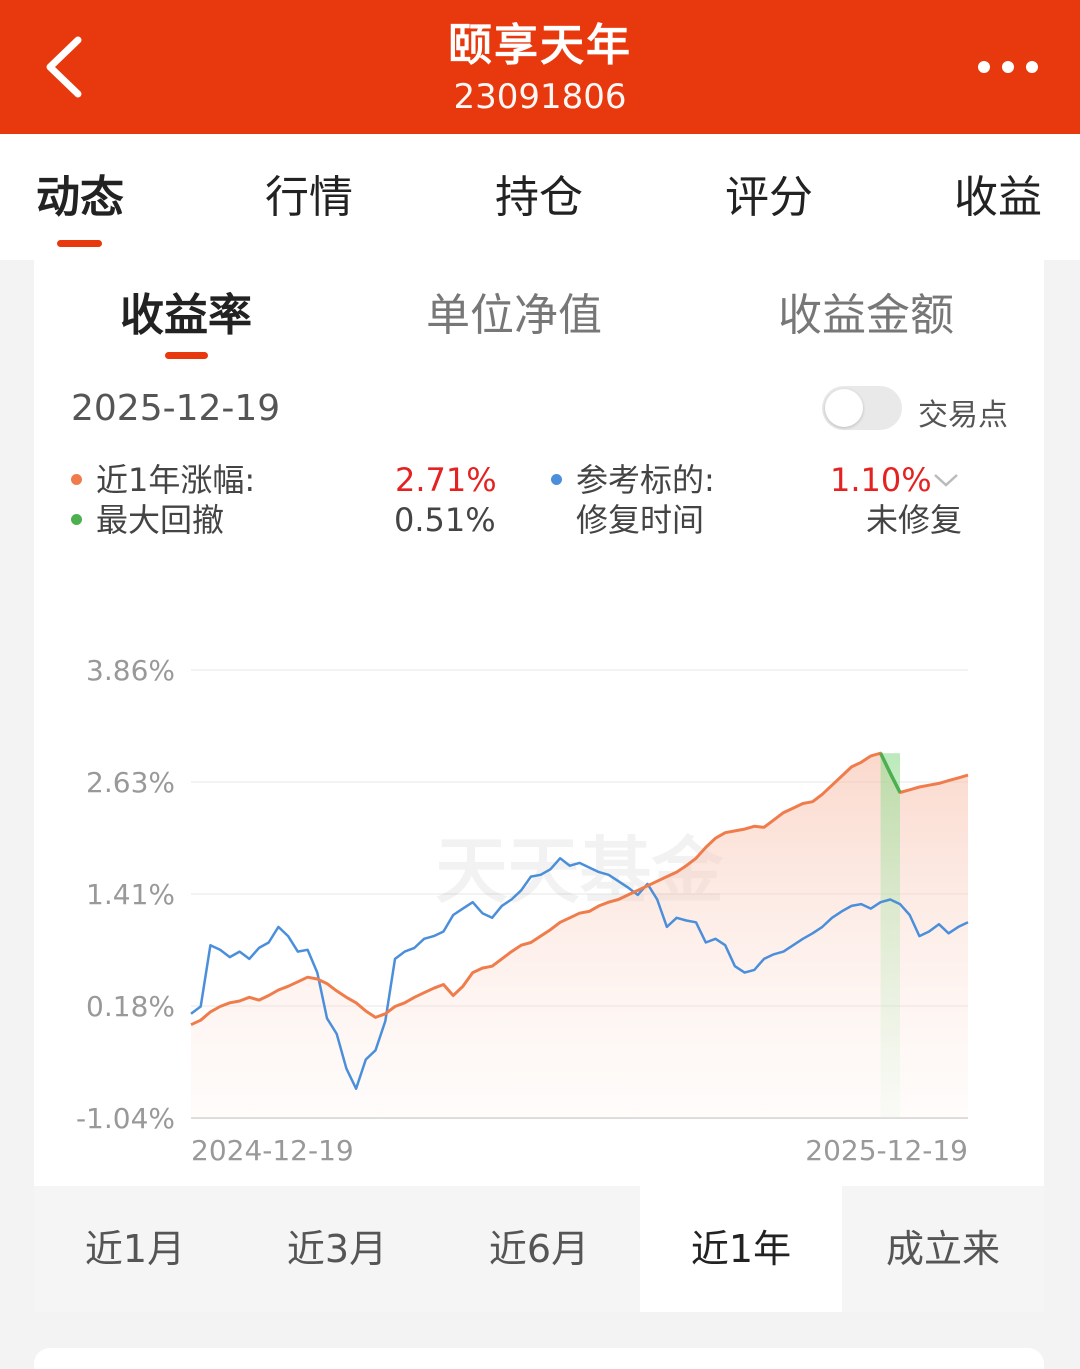  I want to click on app-header: 颐享天年 23091806, so click(540, 67).